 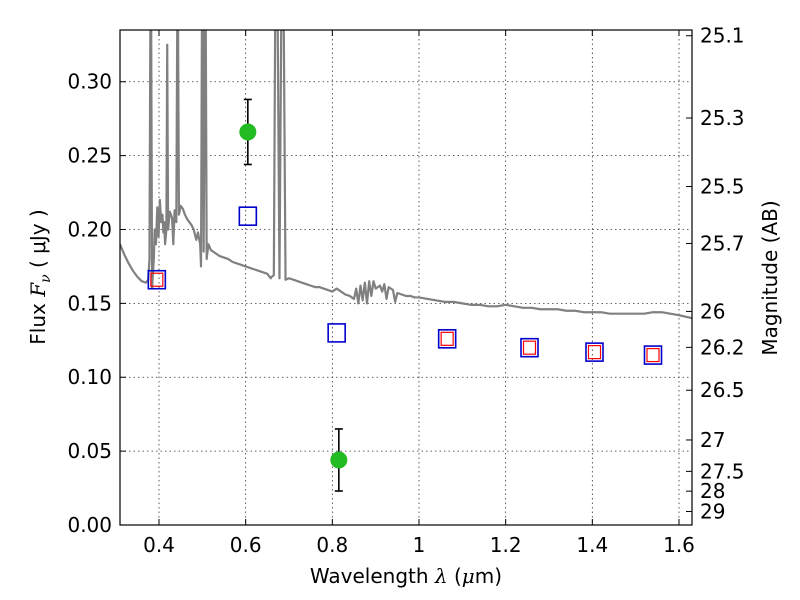 I want to click on x-tick-label: 0.4, so click(x=159, y=545).